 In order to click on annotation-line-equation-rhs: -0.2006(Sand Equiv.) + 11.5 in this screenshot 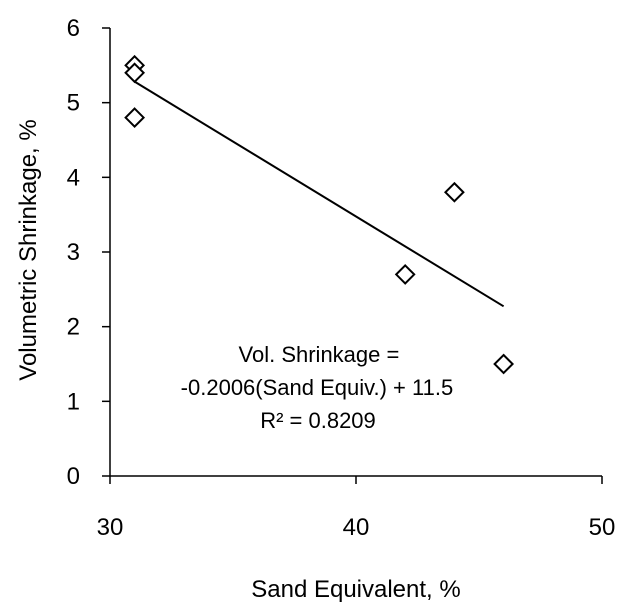, I will do `click(317, 387)`.